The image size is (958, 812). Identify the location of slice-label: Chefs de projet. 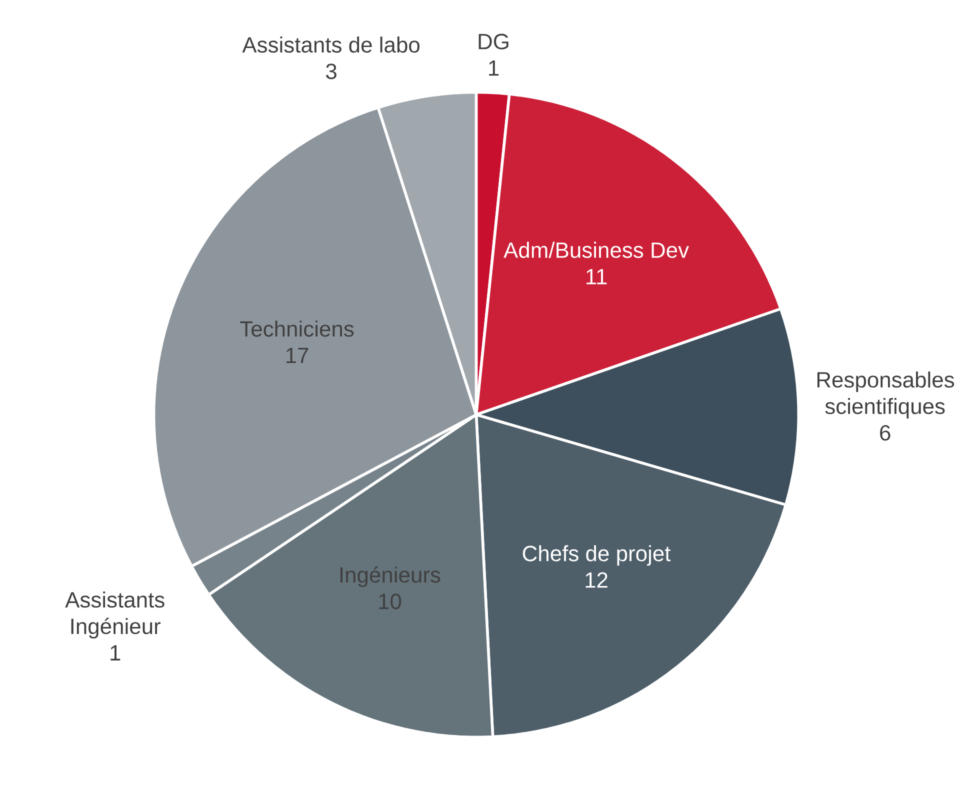
(596, 555).